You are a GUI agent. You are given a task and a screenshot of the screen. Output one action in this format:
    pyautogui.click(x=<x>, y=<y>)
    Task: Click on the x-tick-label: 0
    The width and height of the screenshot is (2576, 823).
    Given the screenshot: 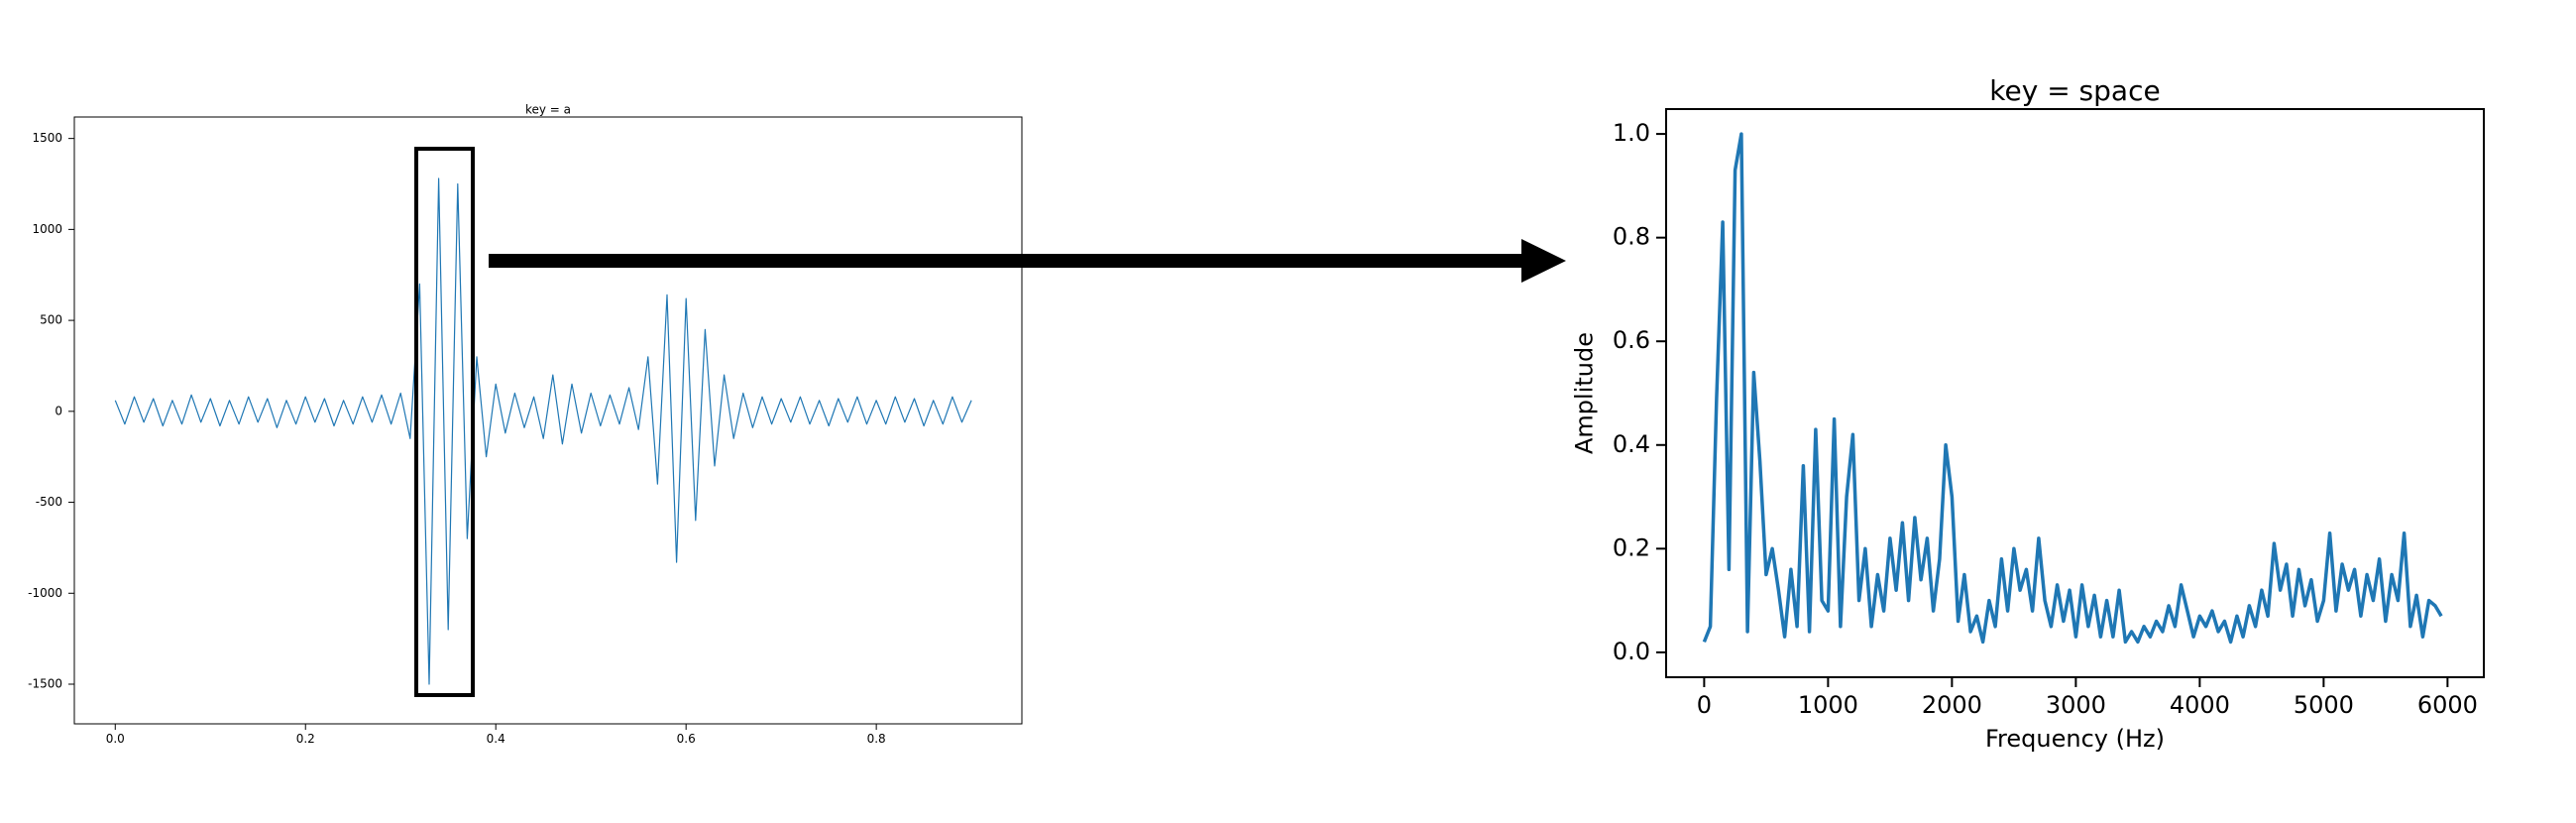 What is the action you would take?
    pyautogui.click(x=1704, y=705)
    